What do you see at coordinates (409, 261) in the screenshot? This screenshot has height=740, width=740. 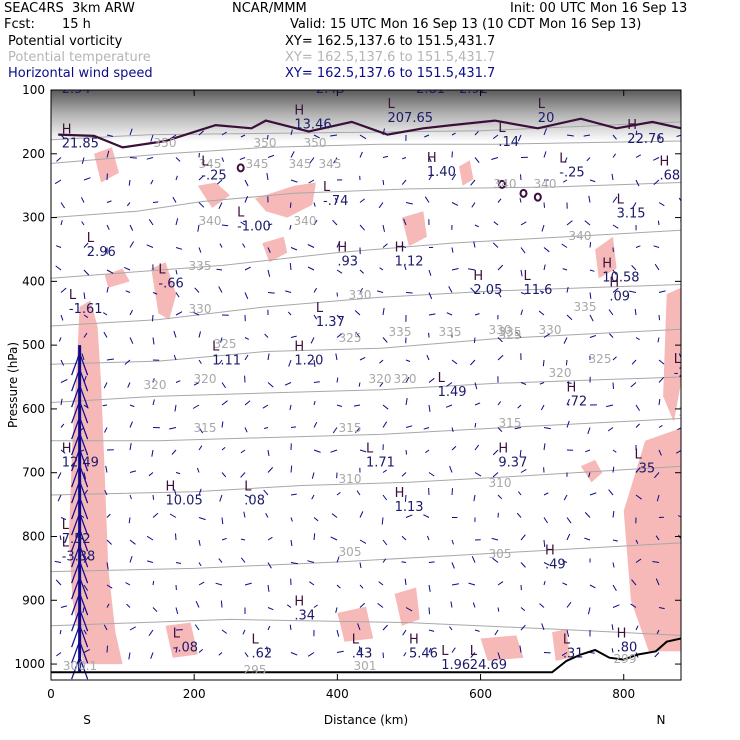 I see `hl-value: 1.12` at bounding box center [409, 261].